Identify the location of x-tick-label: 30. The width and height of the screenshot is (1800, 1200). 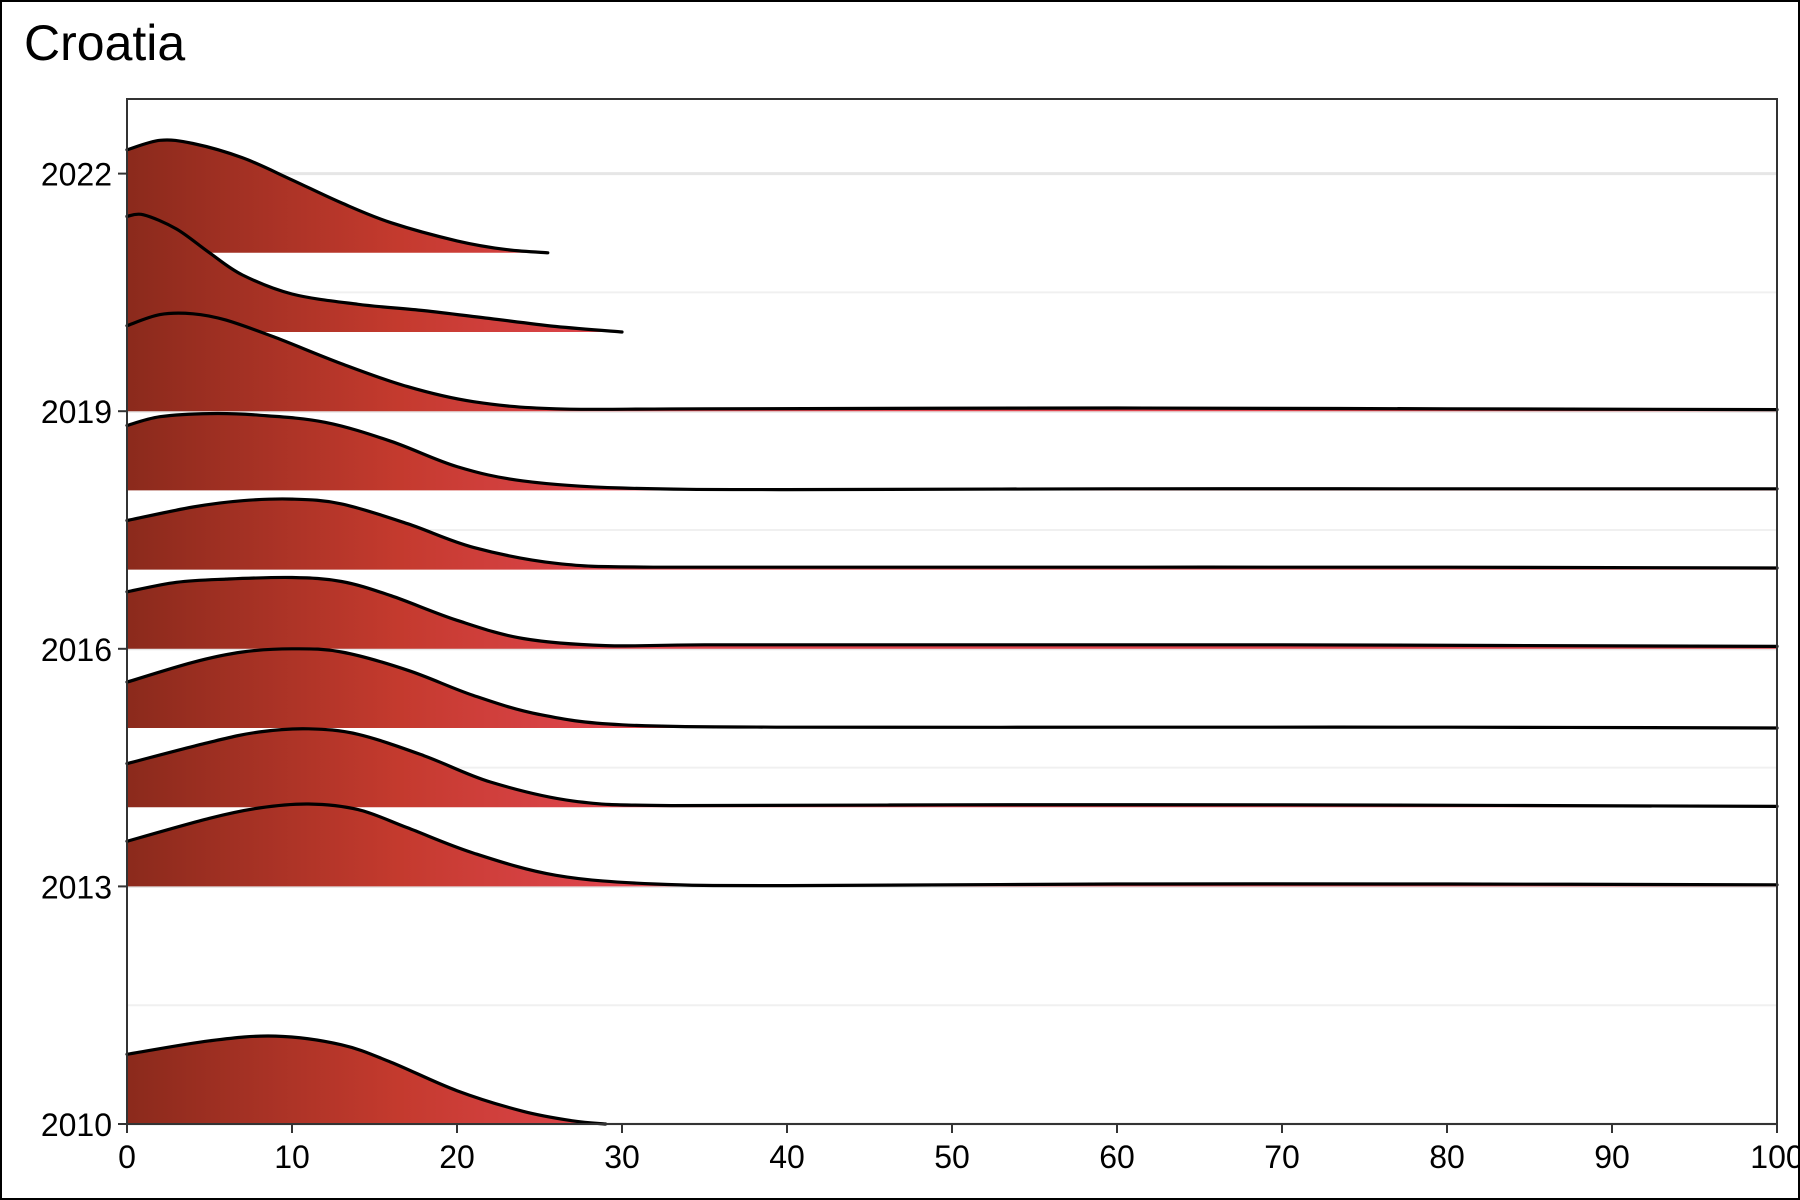
(622, 1157).